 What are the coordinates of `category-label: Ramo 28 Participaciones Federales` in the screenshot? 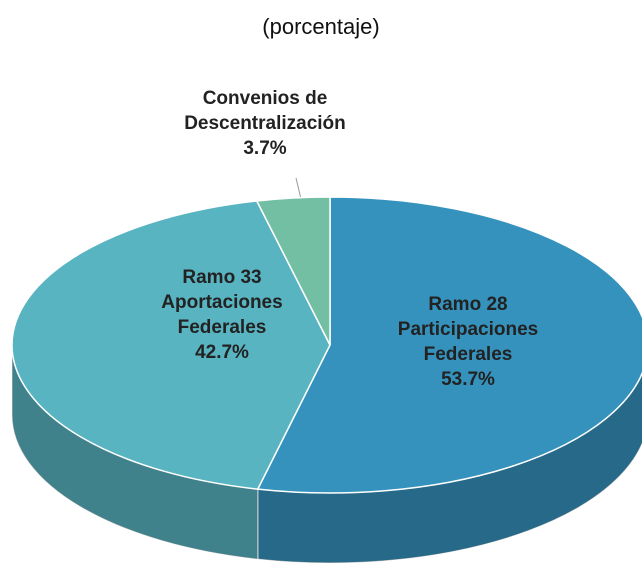 It's located at (468, 329).